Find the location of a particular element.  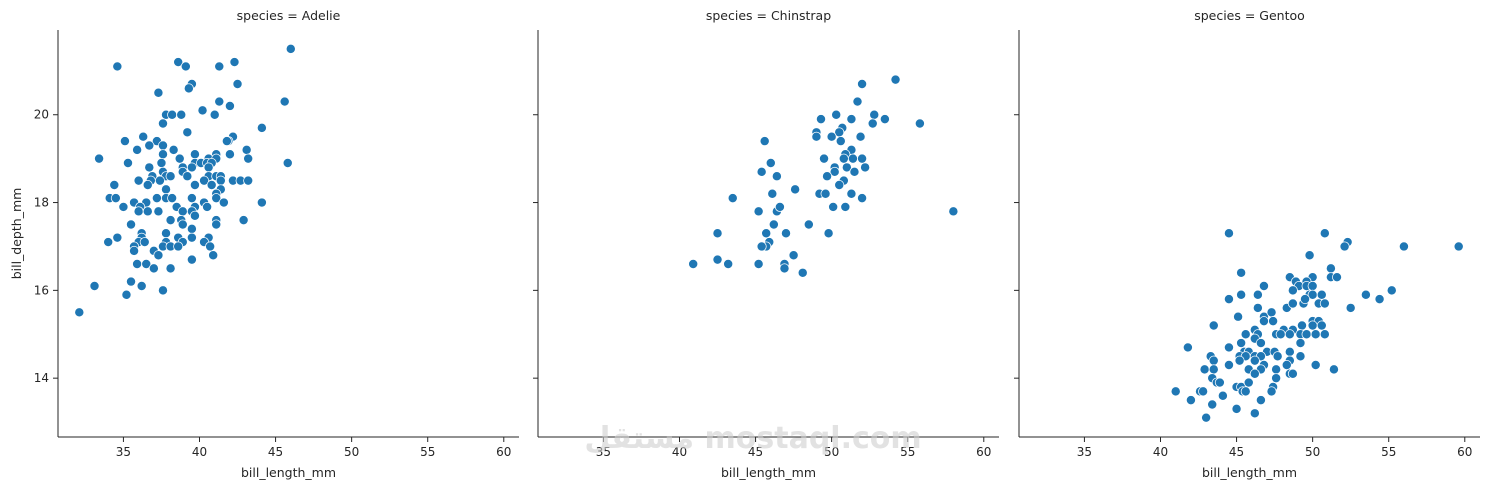

x-tick-label: 40 is located at coordinates (199, 452).